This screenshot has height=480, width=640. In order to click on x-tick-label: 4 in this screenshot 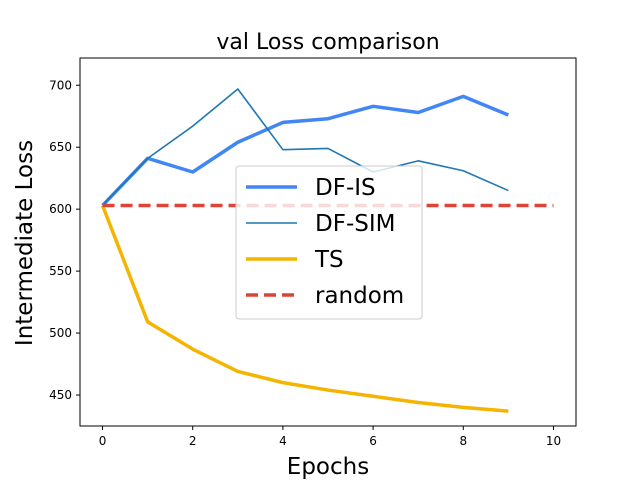, I will do `click(283, 441)`.